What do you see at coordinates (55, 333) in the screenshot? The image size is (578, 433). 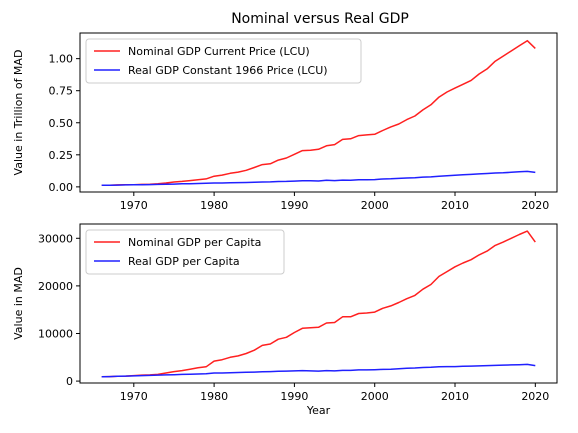 I see `y-tick-label: 10000` at bounding box center [55, 333].